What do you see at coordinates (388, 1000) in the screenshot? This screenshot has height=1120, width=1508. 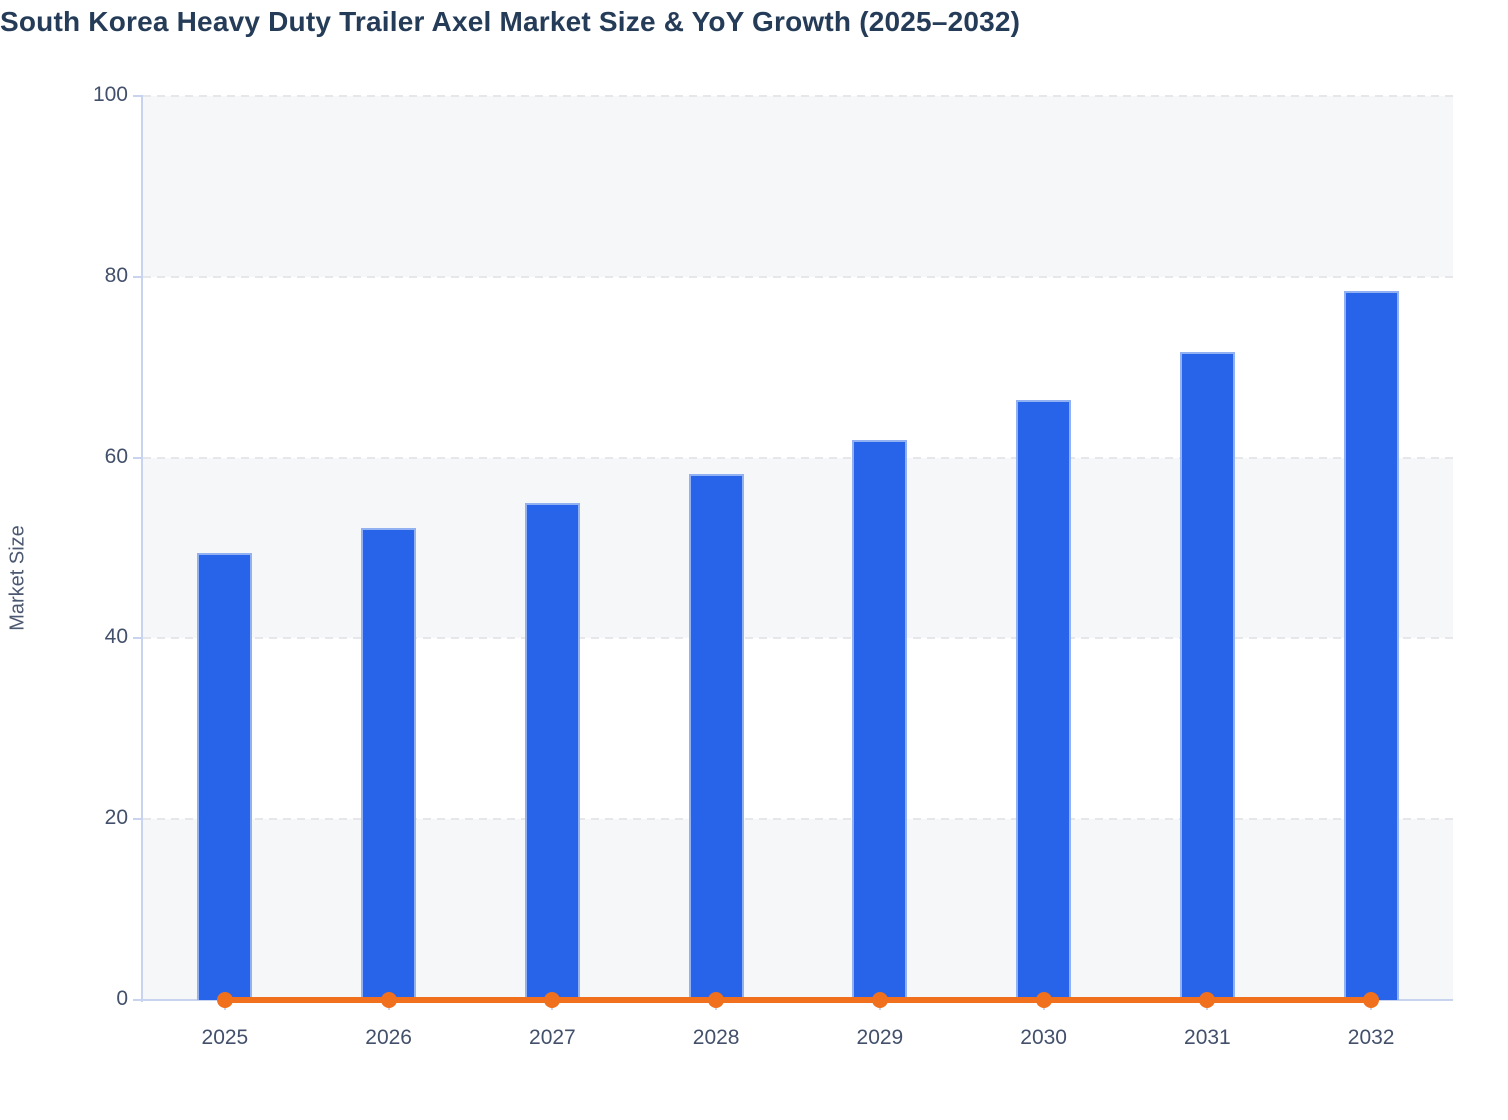 I see `yoy-point-2026` at bounding box center [388, 1000].